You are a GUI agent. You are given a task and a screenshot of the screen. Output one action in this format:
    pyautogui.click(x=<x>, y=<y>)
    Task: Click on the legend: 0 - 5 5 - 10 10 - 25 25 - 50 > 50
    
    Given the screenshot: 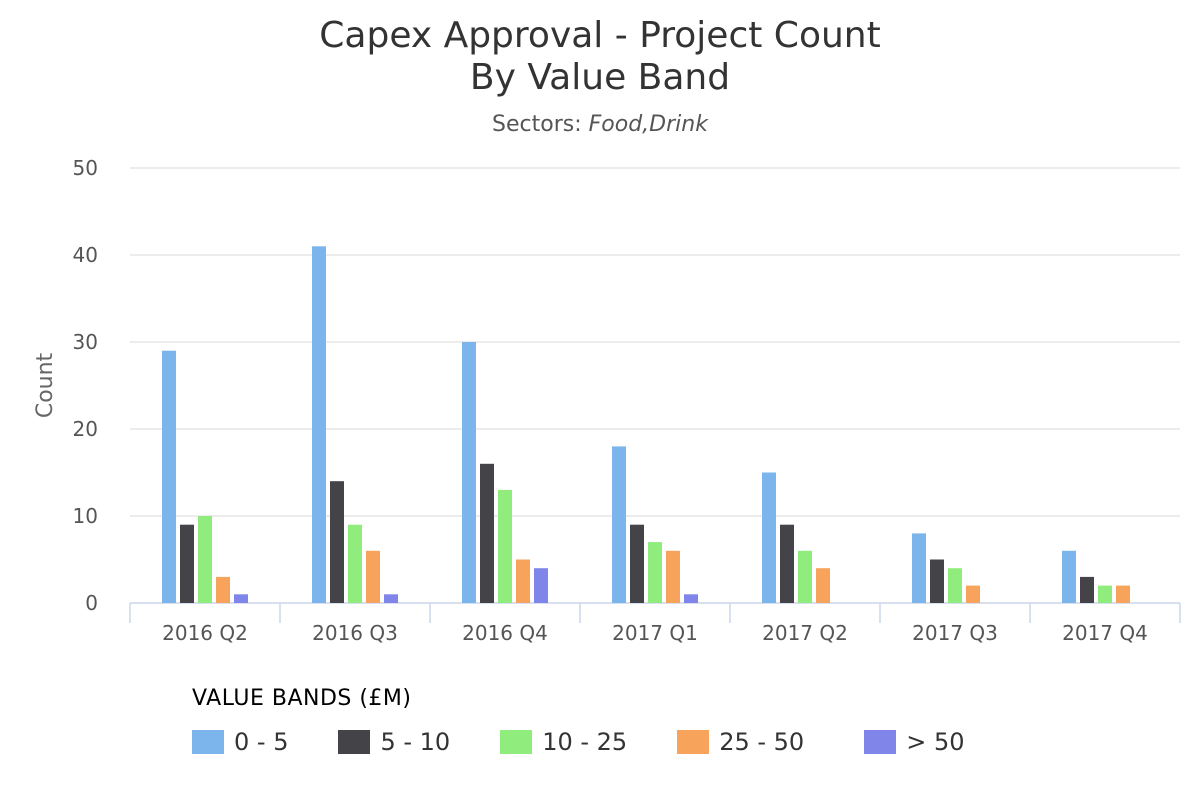 What is the action you would take?
    pyautogui.click(x=603, y=742)
    